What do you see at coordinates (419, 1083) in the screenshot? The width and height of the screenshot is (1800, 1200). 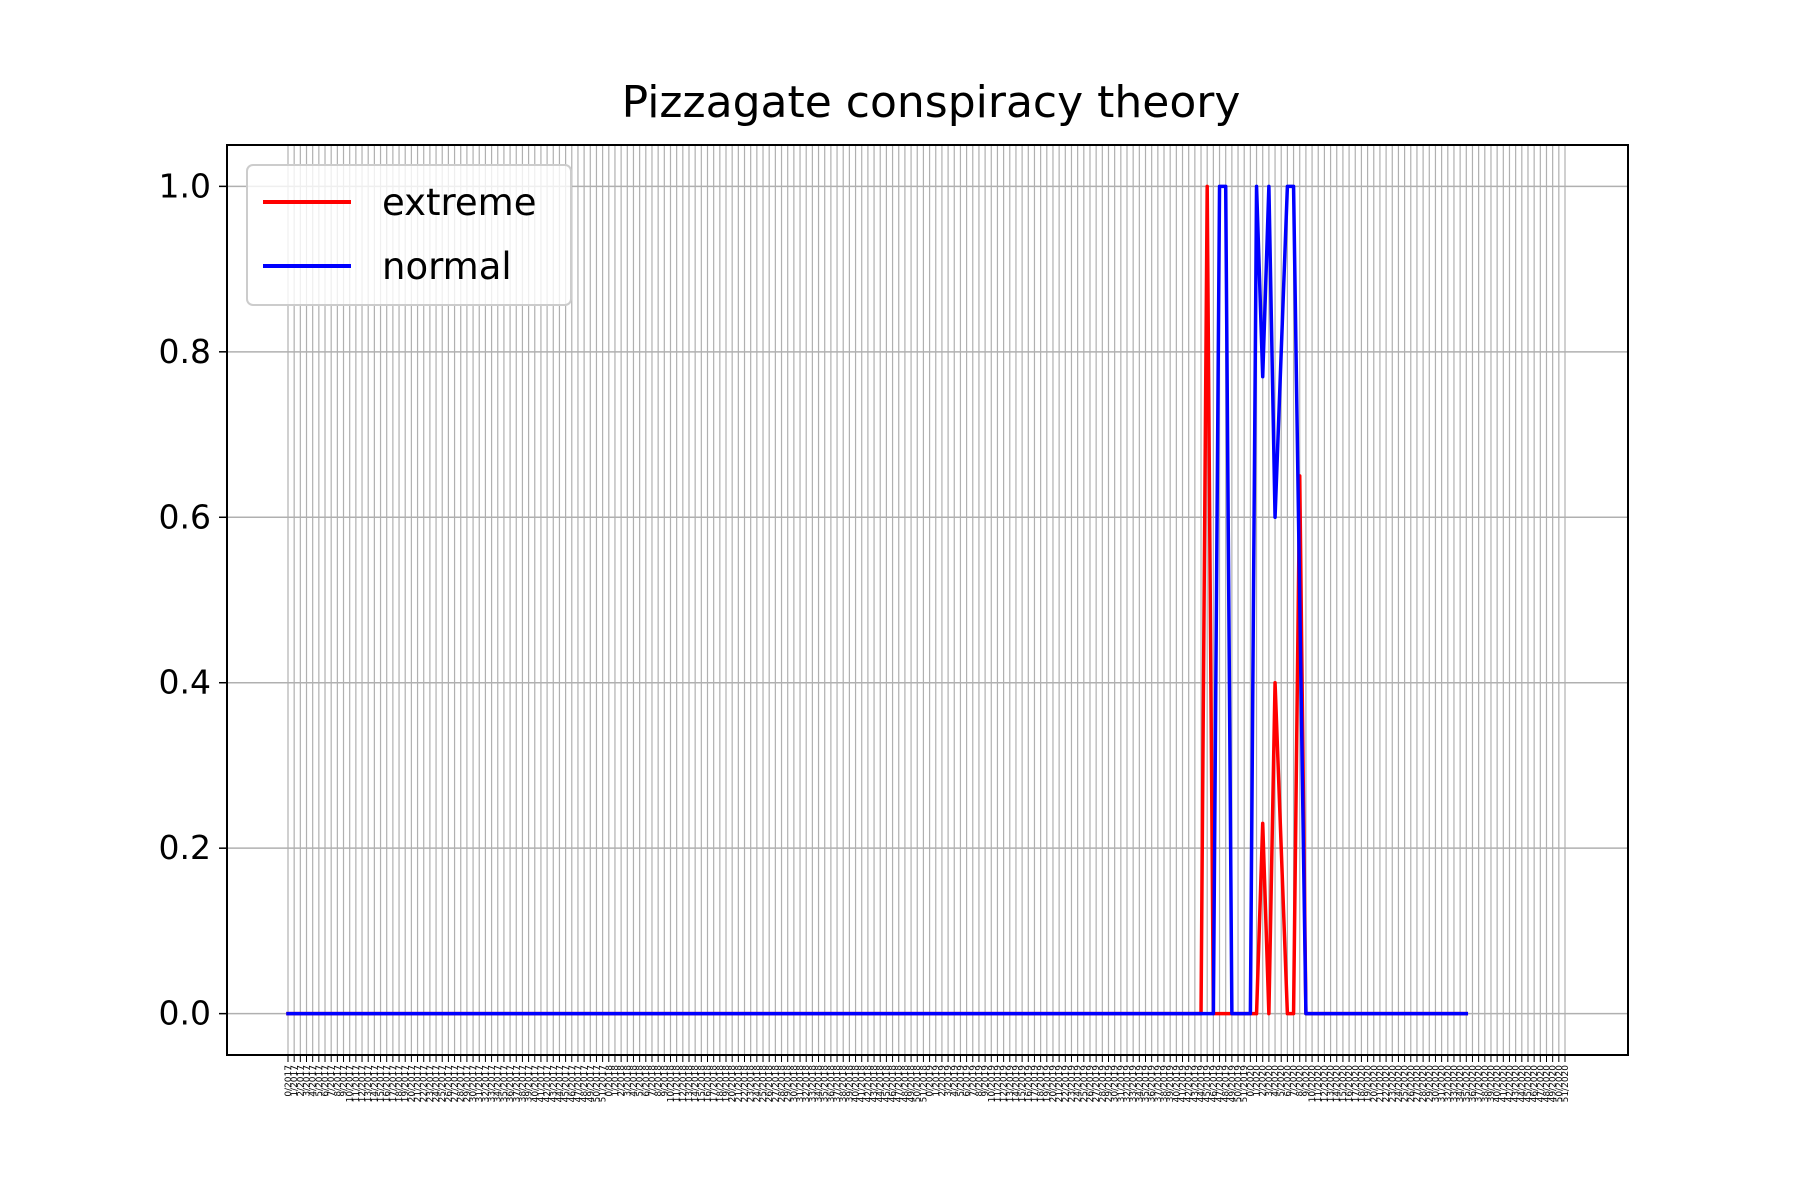 I see `x-tick-label: 21/2017` at bounding box center [419, 1083].